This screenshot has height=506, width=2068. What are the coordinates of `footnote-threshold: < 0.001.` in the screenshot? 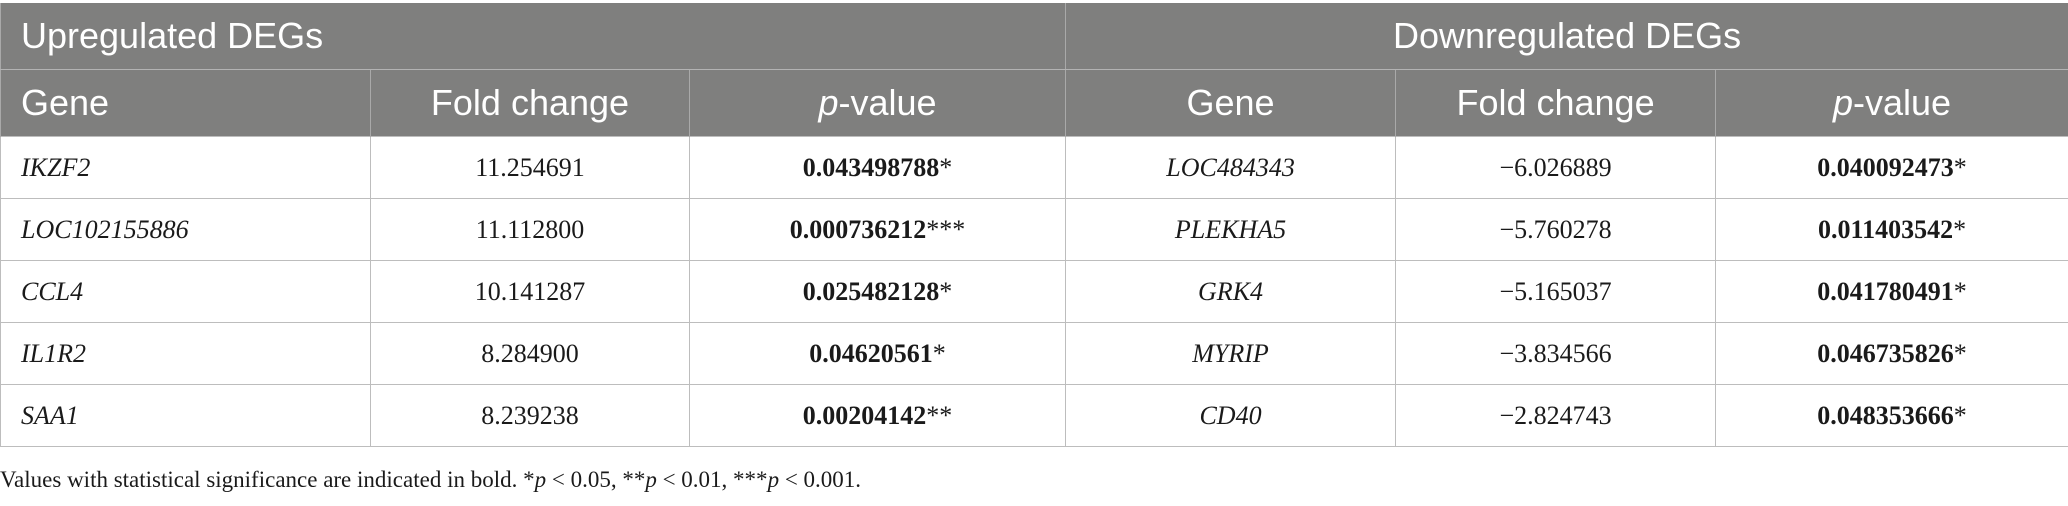 It's located at (820, 479).